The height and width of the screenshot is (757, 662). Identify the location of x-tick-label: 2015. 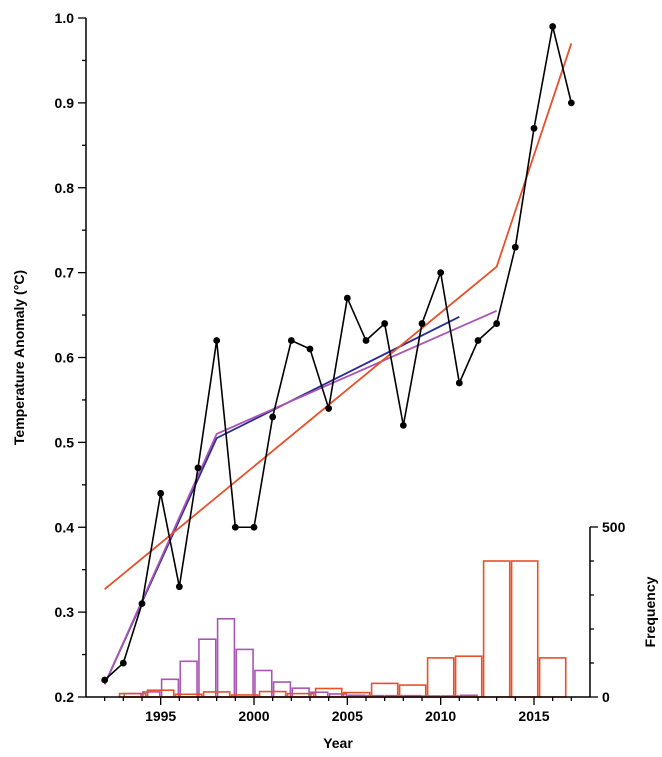
(533, 716).